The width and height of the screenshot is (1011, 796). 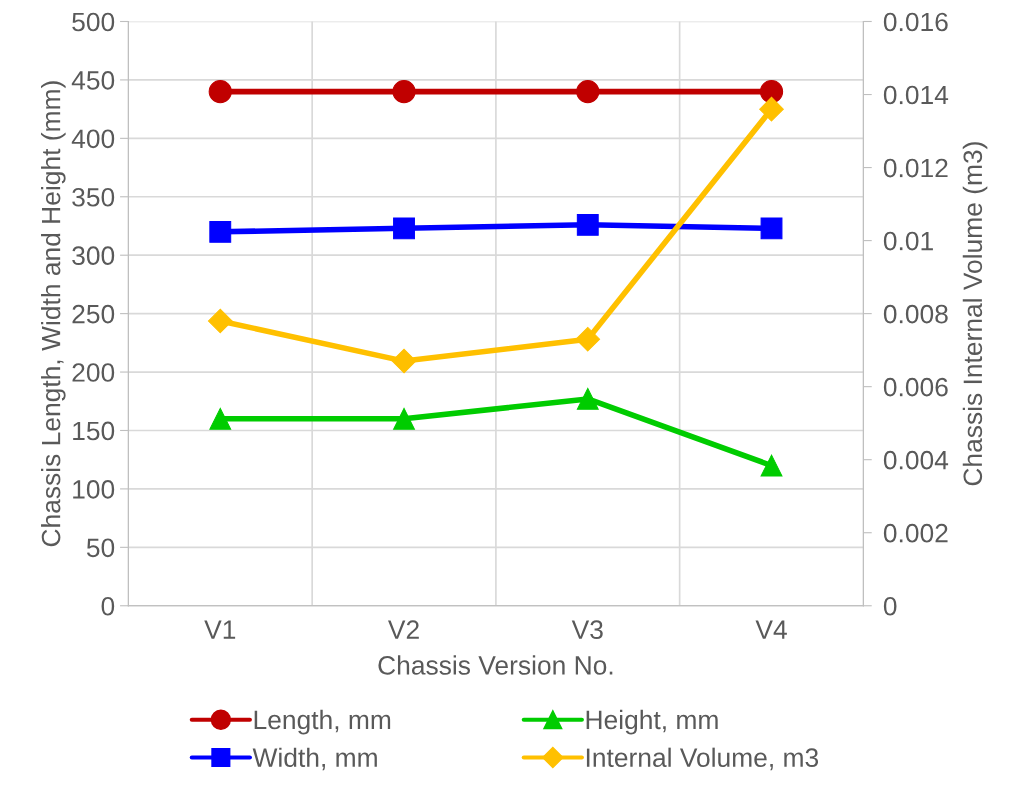 I want to click on y-tick-label: 450, so click(x=93, y=80).